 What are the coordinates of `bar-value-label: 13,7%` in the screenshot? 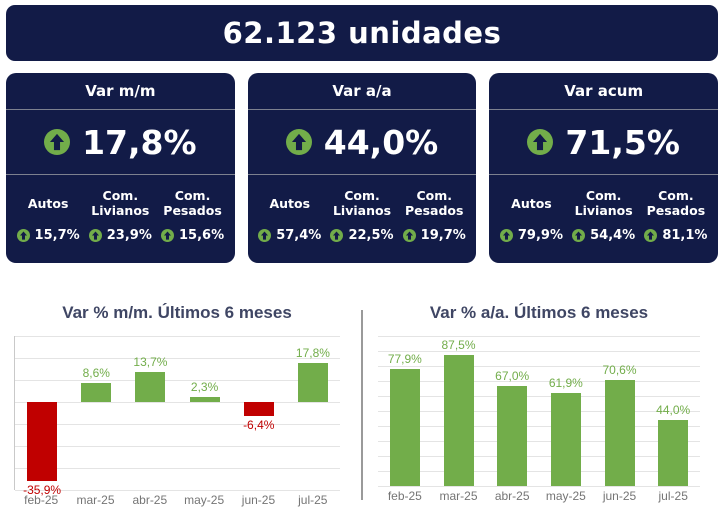 It's located at (150, 361).